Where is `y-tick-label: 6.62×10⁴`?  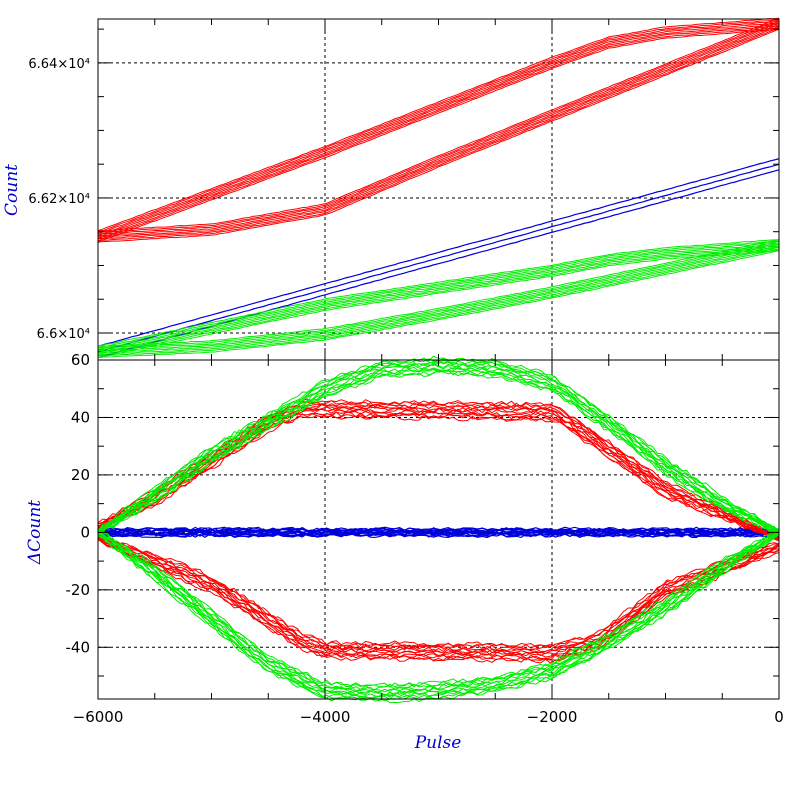 y-tick-label: 6.62×10⁴ is located at coordinates (59, 199).